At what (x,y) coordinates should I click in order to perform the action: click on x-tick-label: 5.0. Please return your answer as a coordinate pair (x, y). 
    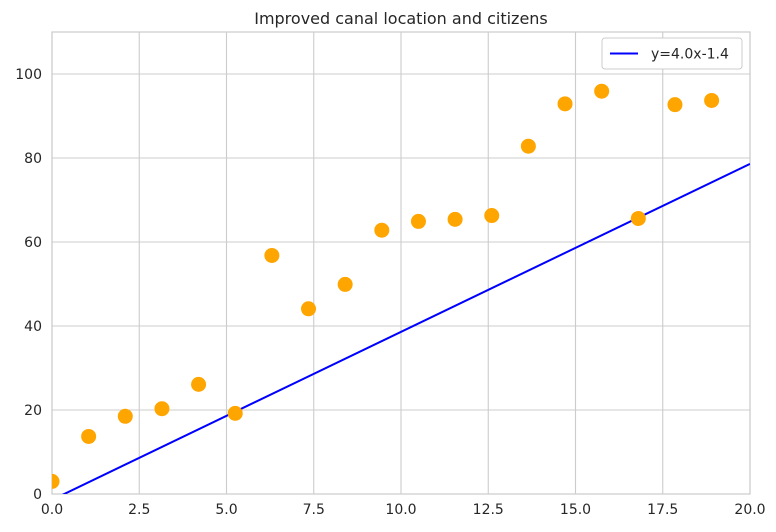
    Looking at the image, I should click on (226, 510).